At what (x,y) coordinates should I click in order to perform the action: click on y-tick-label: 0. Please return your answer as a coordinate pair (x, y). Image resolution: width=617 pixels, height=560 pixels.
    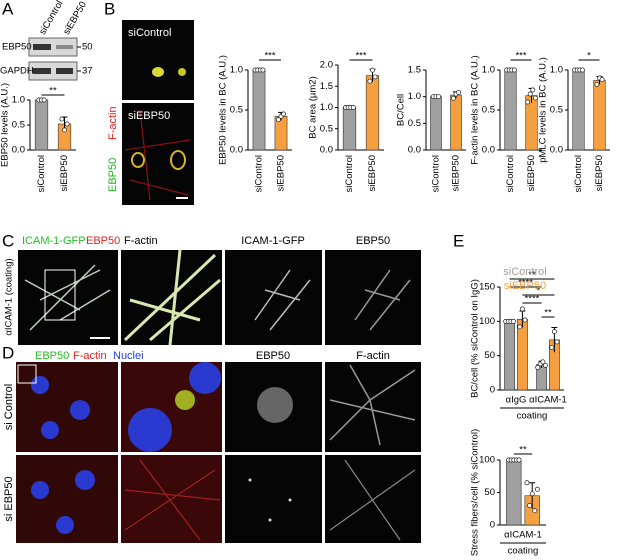
    Looking at the image, I should click on (492, 390).